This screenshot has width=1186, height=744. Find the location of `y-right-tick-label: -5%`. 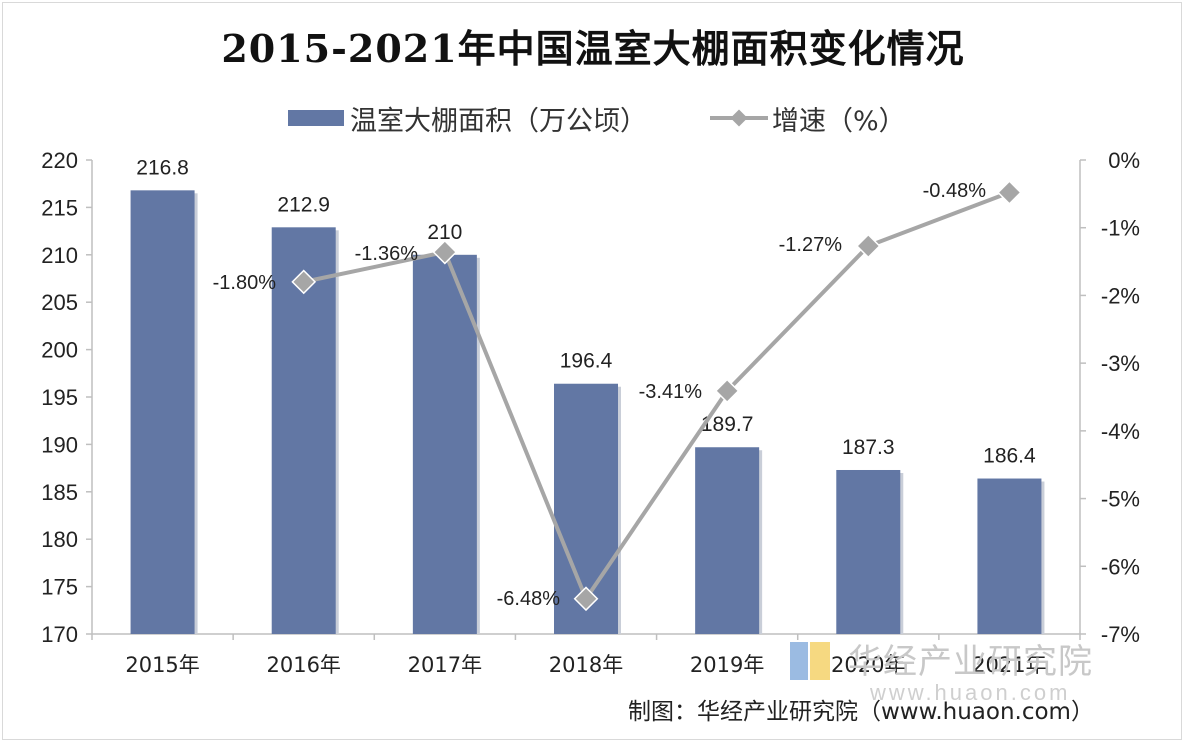

y-right-tick-label: -5% is located at coordinates (1120, 499).